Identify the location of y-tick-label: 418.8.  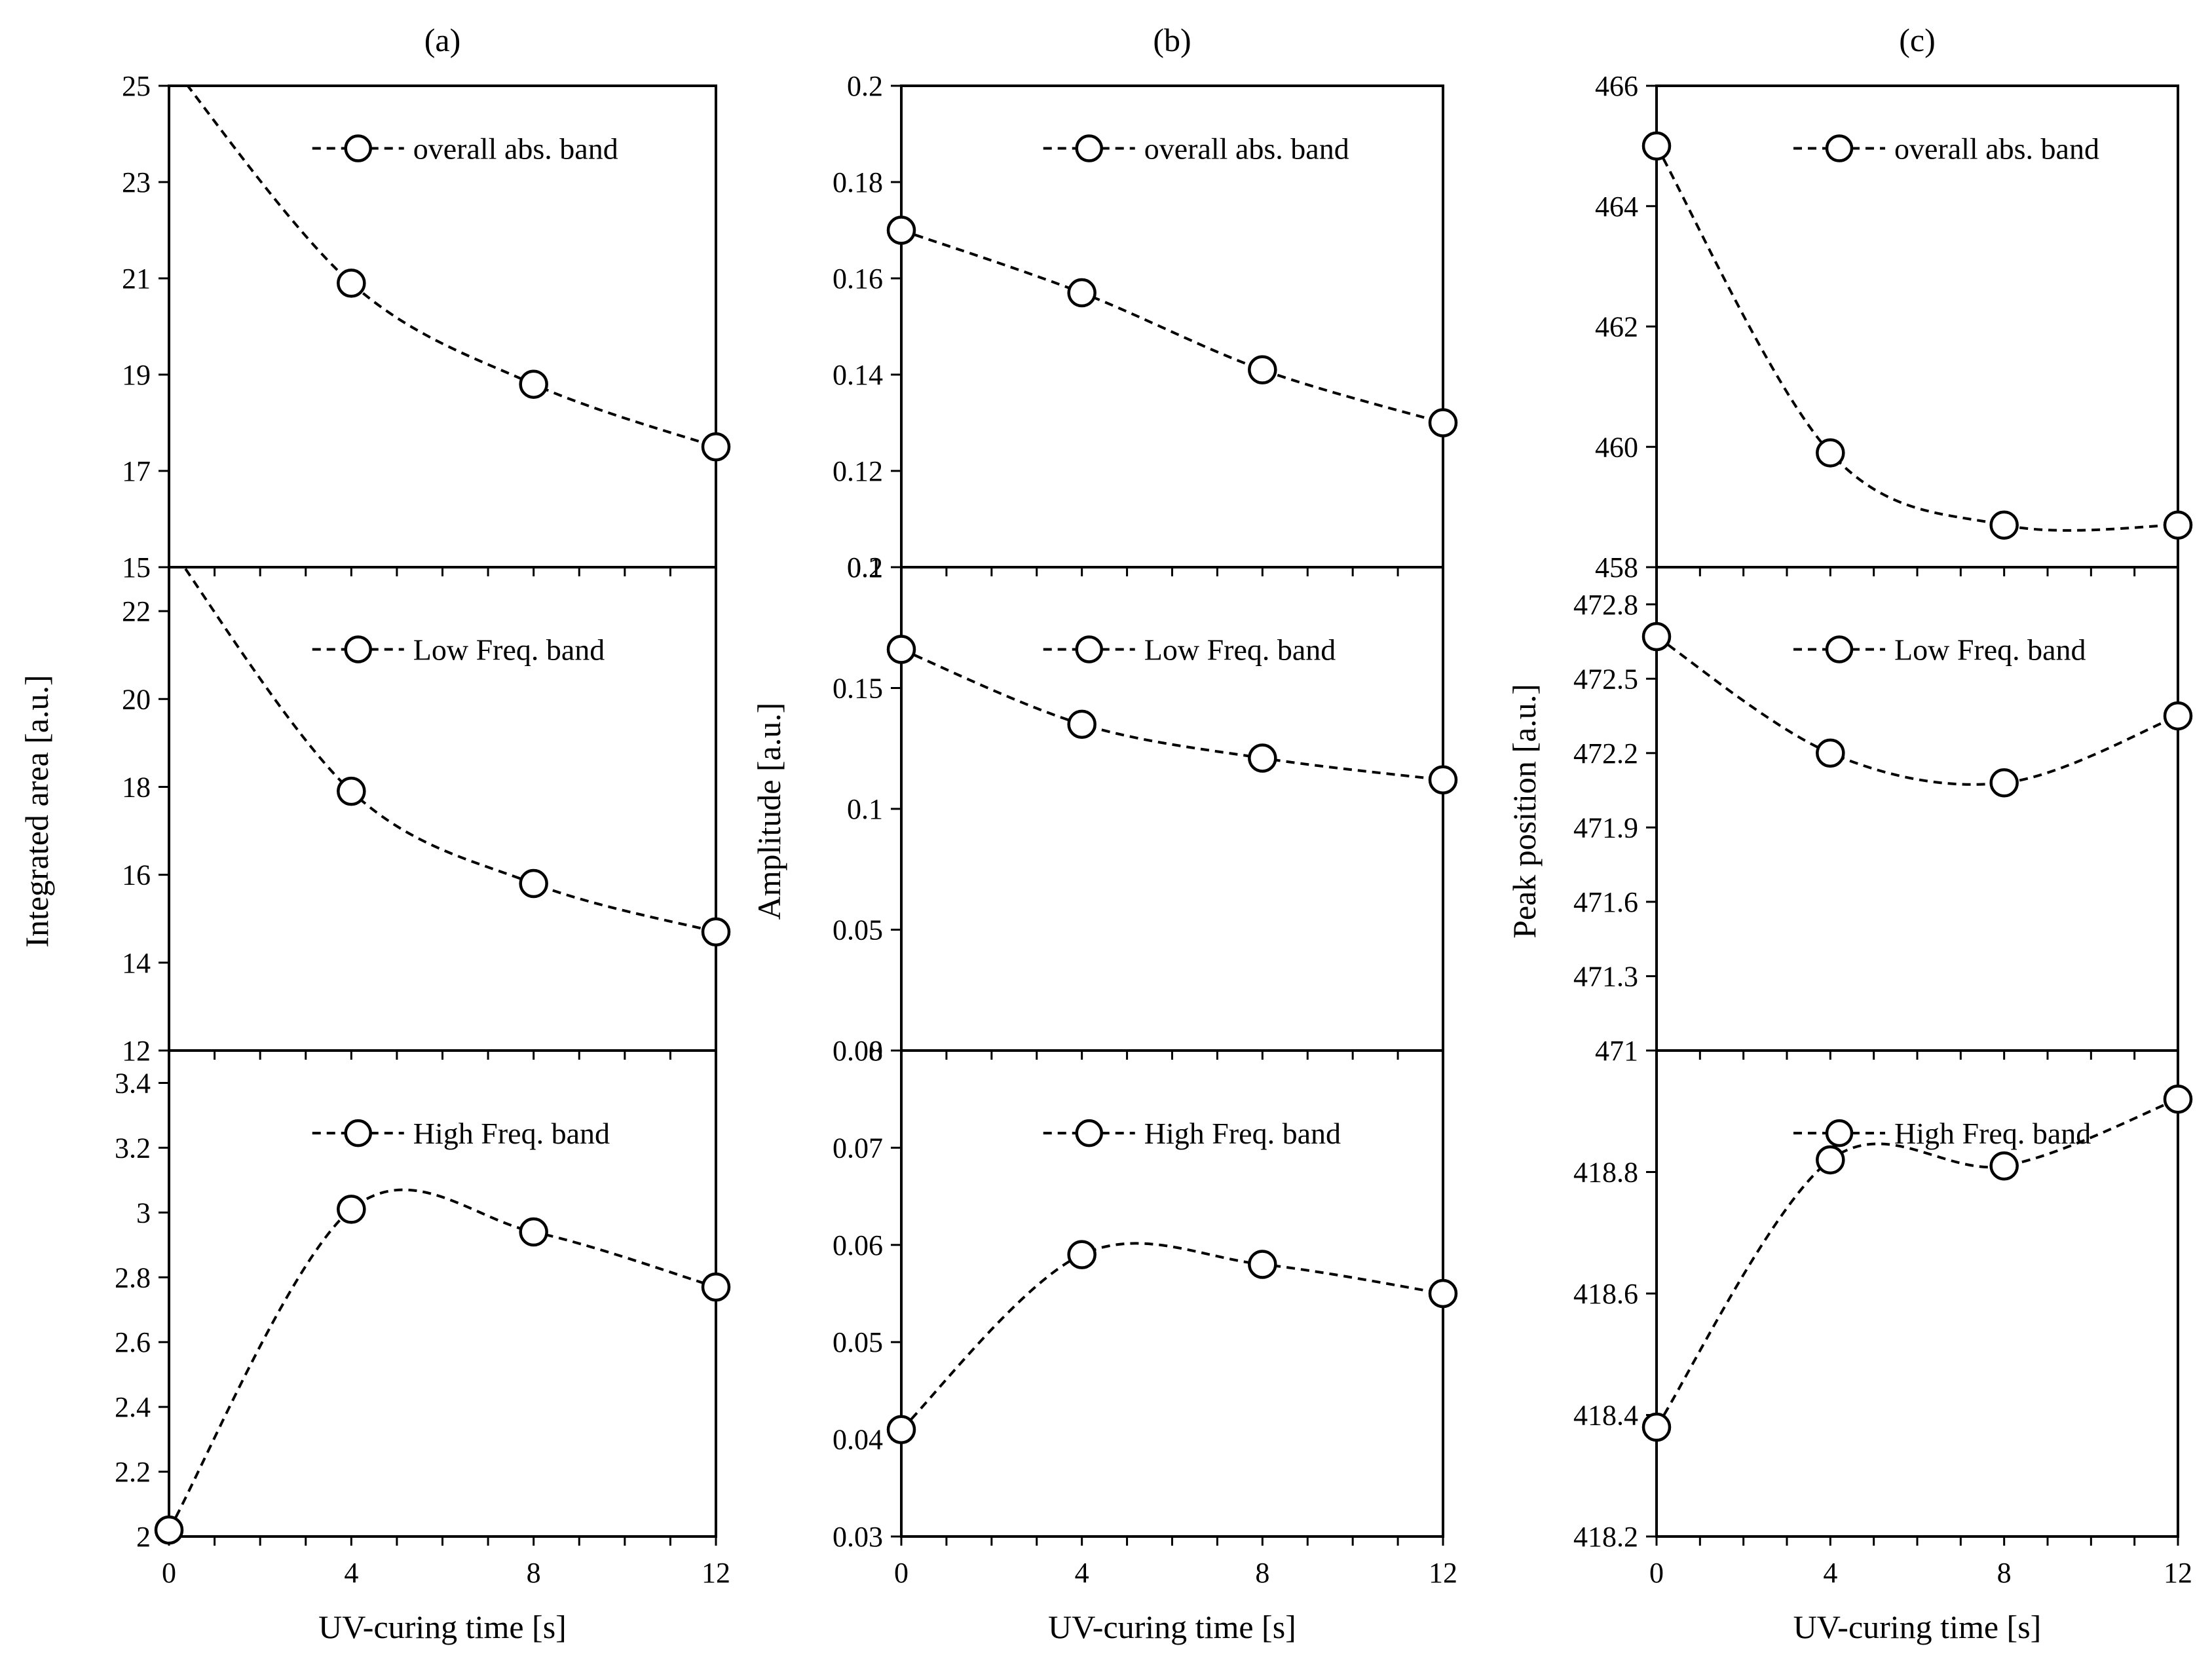
(1605, 1173).